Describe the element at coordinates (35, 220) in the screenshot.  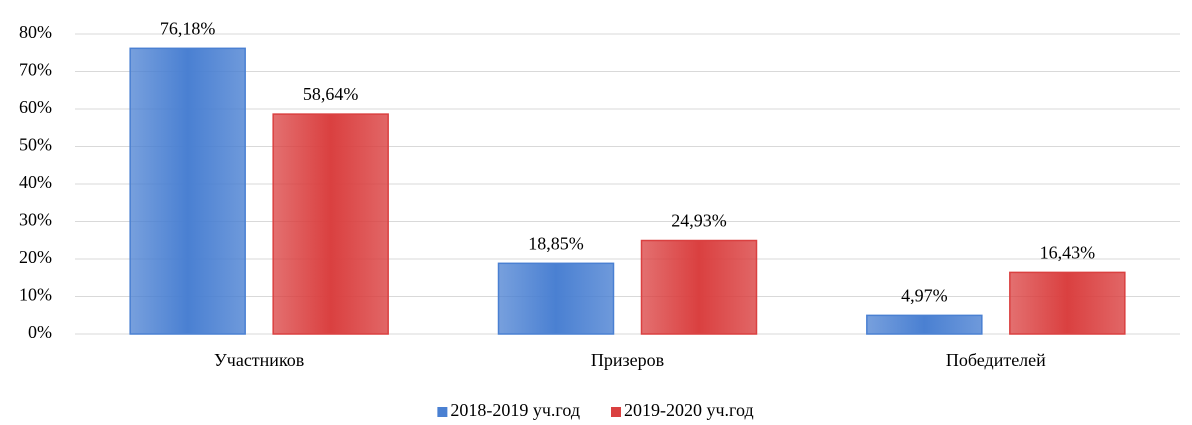
I see `y-tick-label: 30%` at that location.